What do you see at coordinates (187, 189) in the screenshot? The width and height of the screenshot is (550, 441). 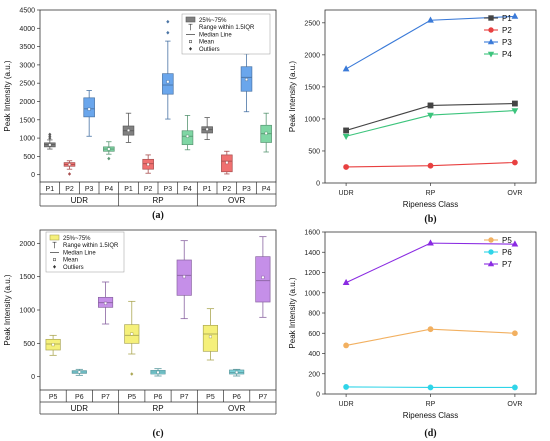 I see `category-label: P4` at bounding box center [187, 189].